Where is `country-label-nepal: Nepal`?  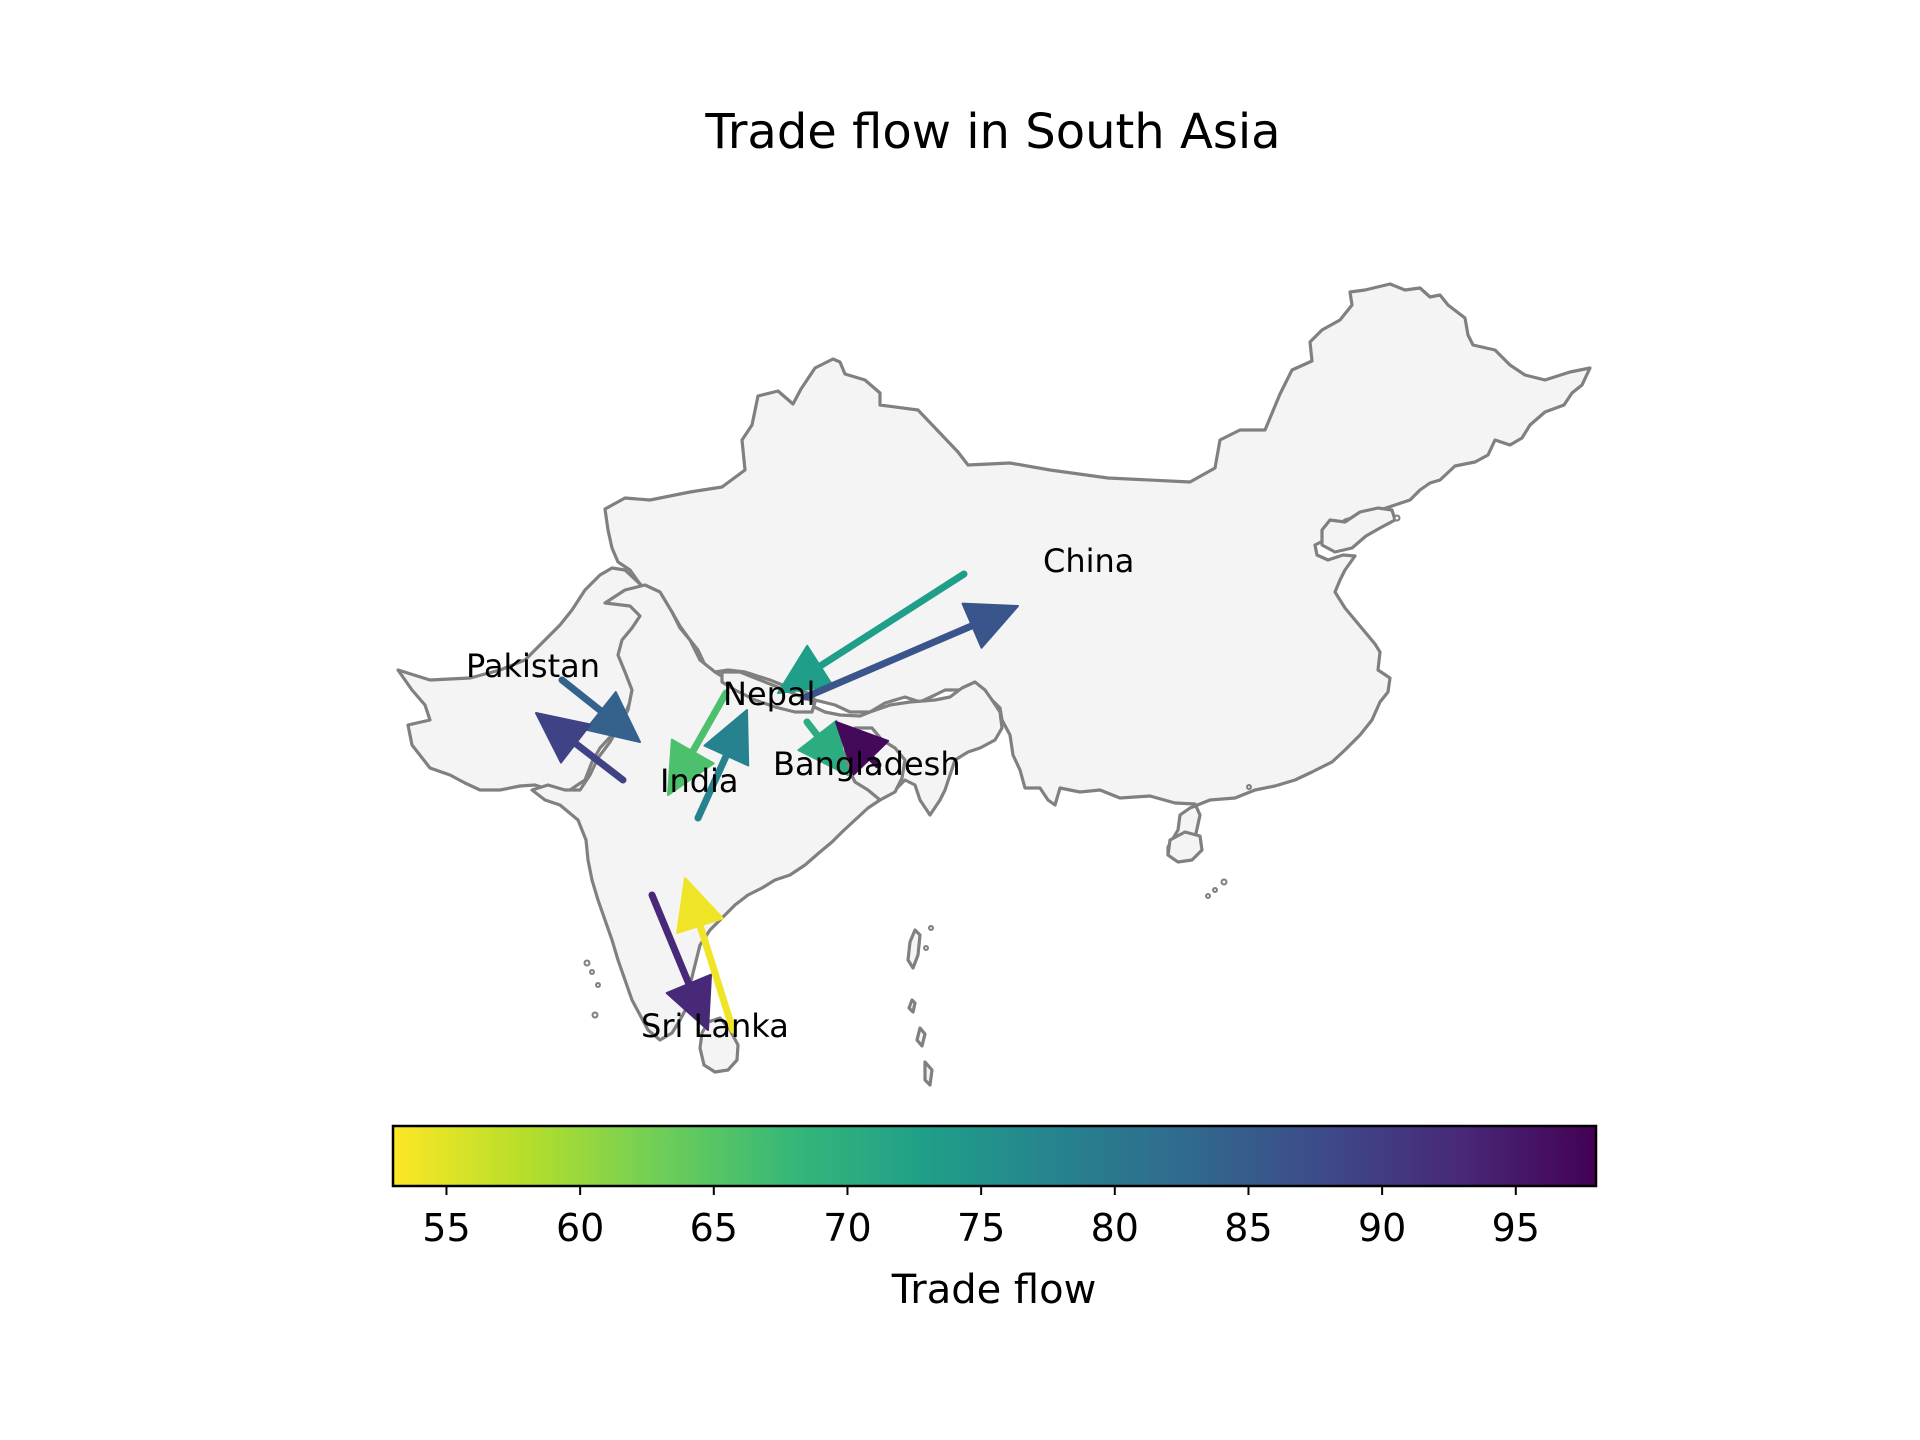
country-label-nepal: Nepal is located at coordinates (769, 694).